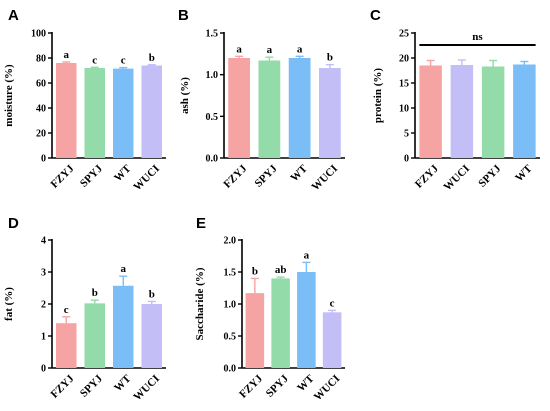 The image size is (550, 411). What do you see at coordinates (404, 34) in the screenshot?
I see `y-tick-label: 25` at bounding box center [404, 34].